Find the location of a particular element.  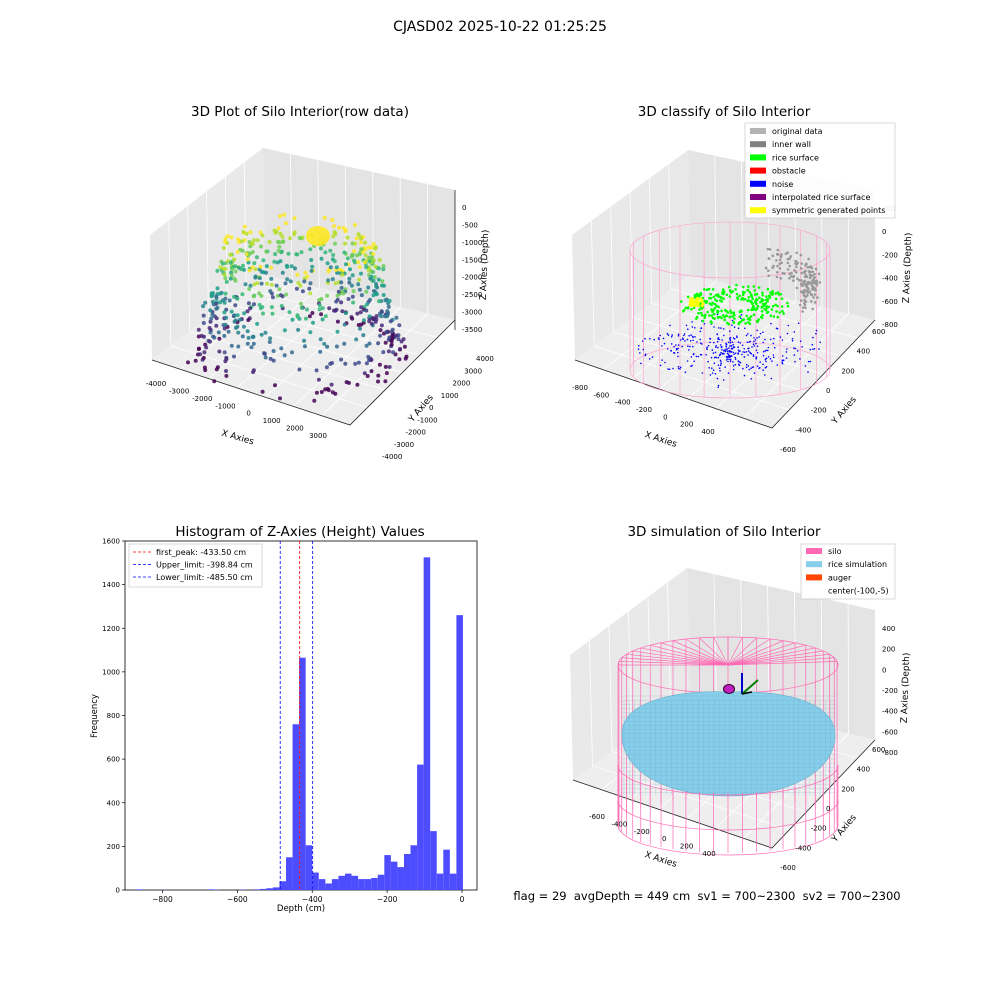

simulation-legend: silo rice simulation auger center(-100,-5) is located at coordinates (848, 571).